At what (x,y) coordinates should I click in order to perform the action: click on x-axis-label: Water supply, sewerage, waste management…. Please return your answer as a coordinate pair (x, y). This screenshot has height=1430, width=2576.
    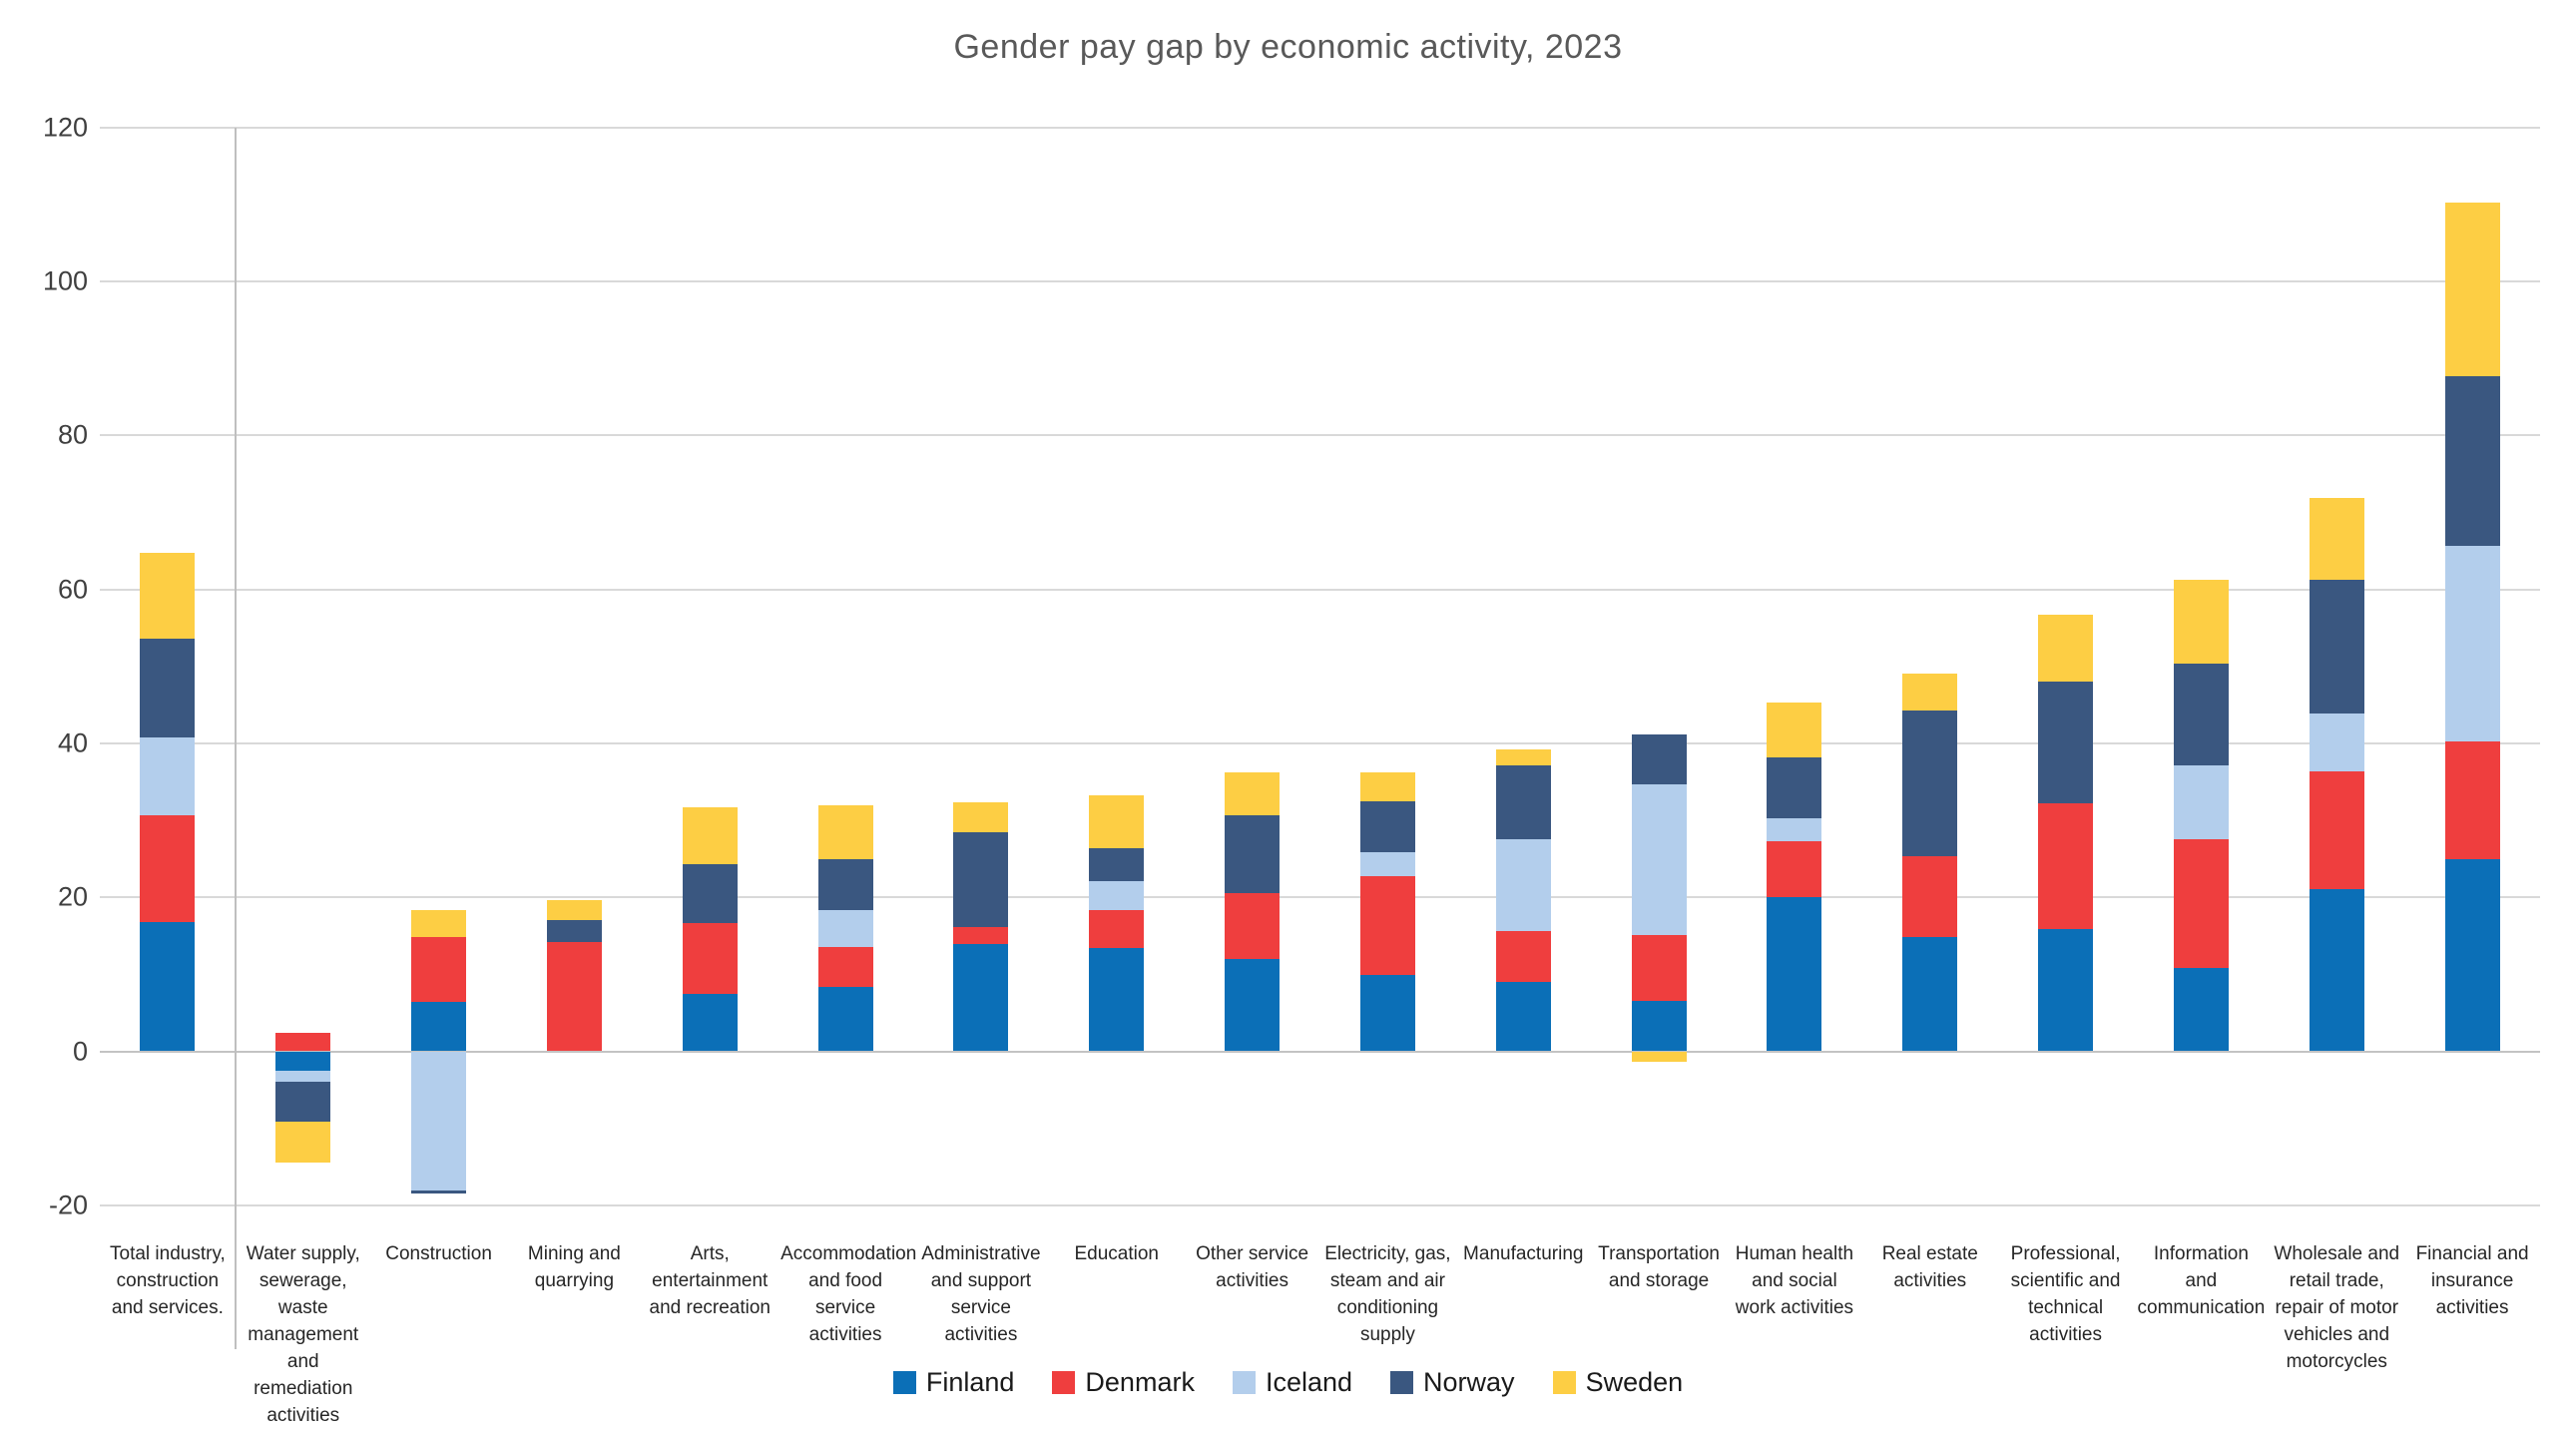
    Looking at the image, I should click on (303, 1334).